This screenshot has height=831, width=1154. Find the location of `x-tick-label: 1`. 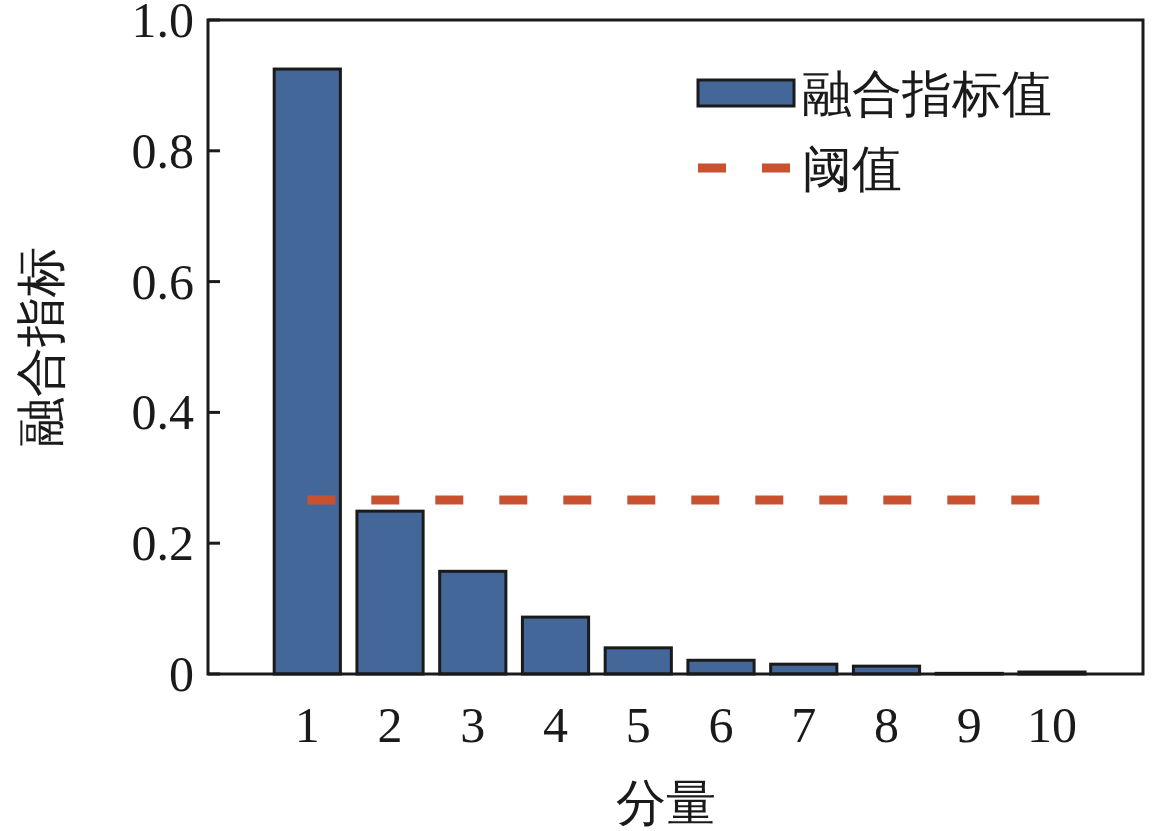

x-tick-label: 1 is located at coordinates (307, 725).